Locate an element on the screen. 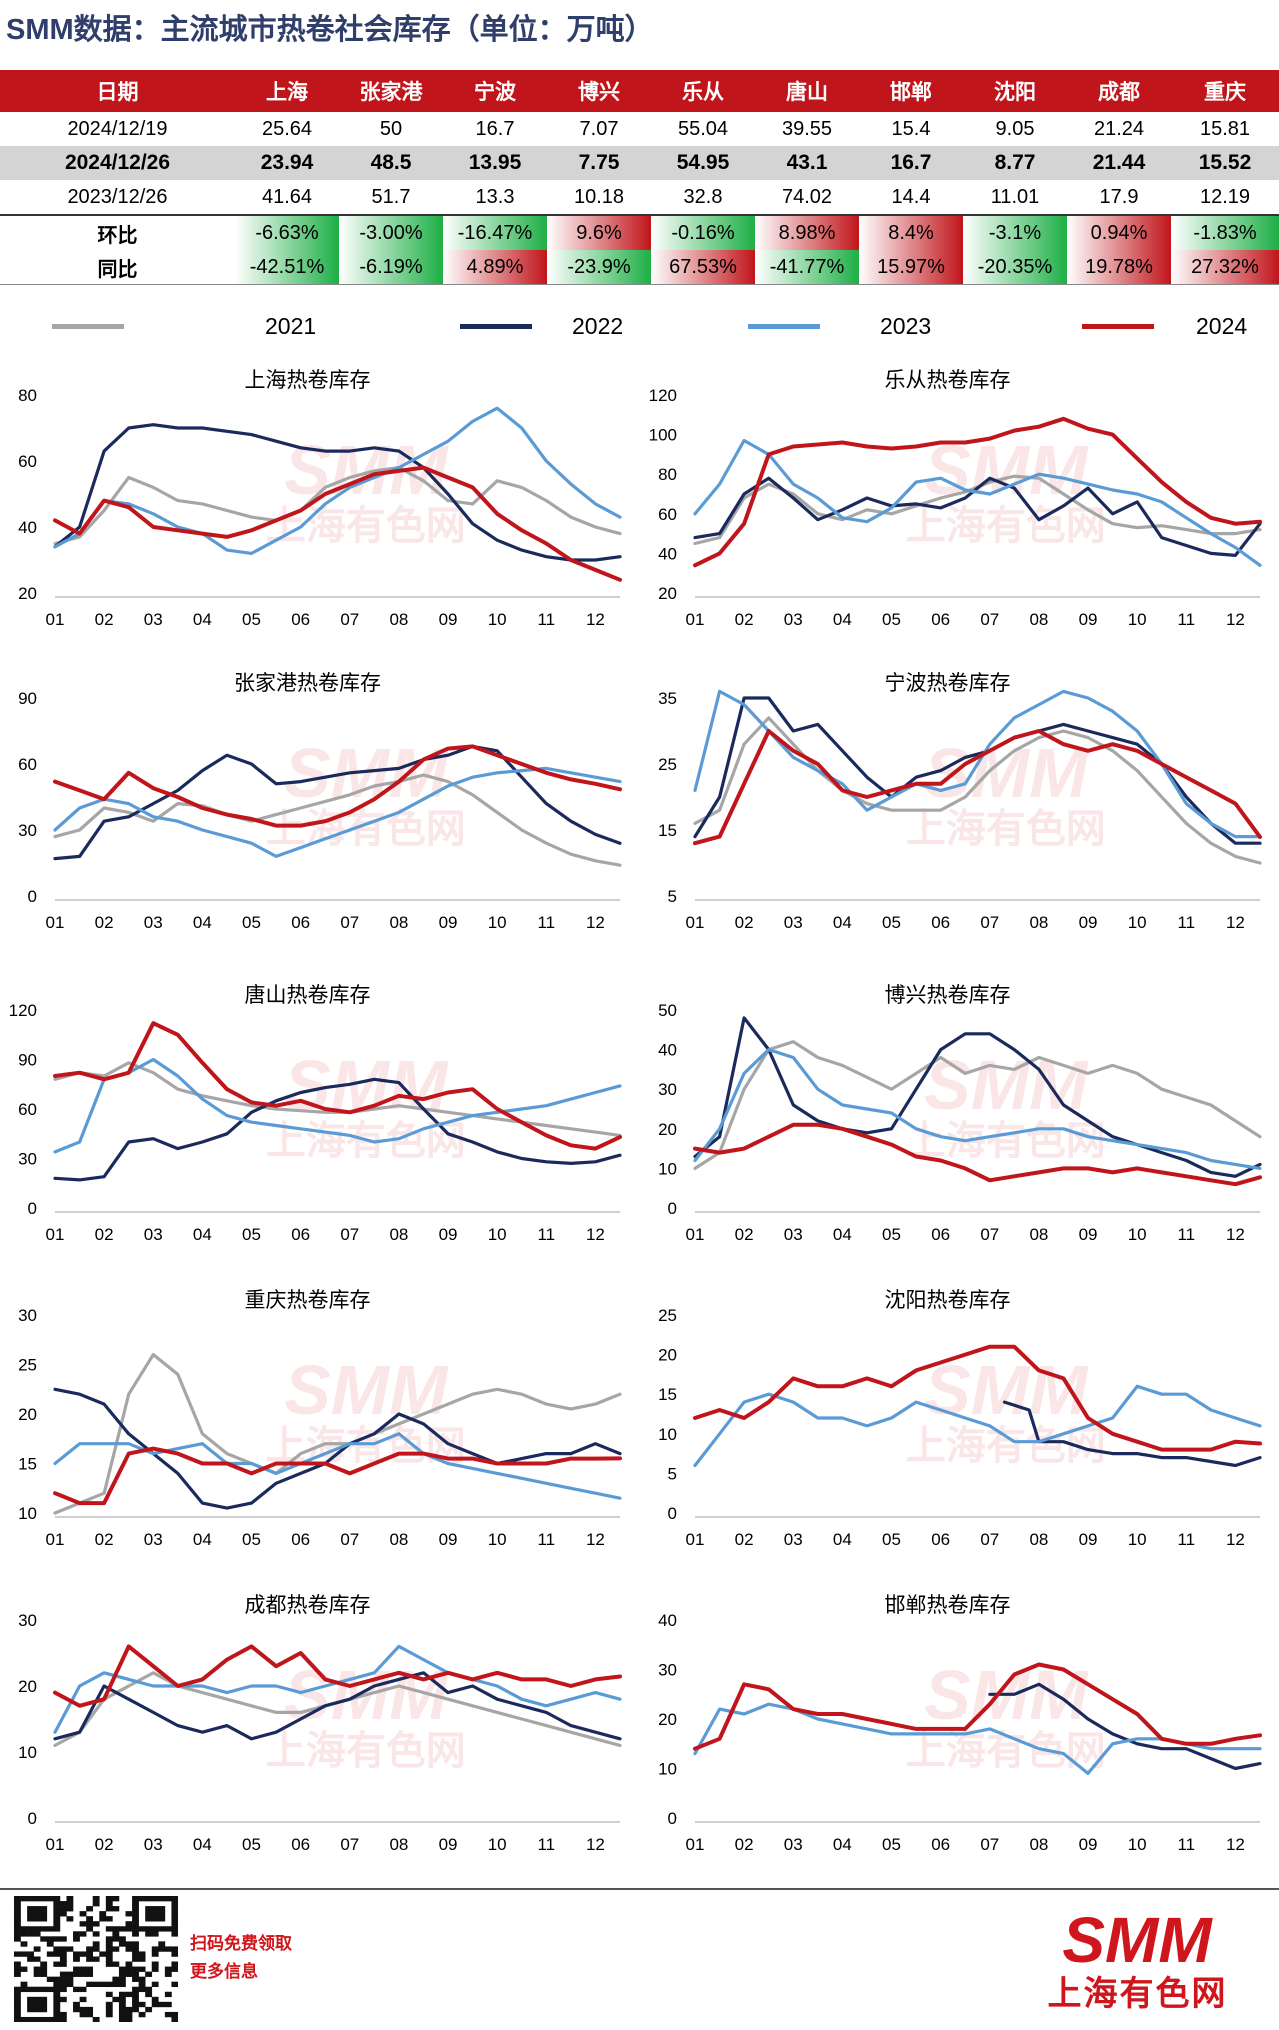  qr-code is located at coordinates (96, 1959).